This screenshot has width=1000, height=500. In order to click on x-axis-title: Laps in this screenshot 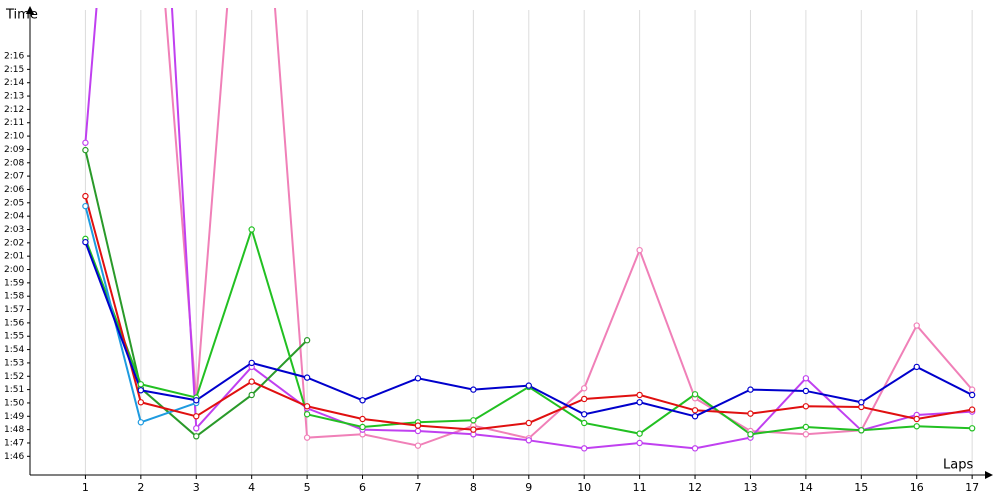, I will do `click(958, 465)`.